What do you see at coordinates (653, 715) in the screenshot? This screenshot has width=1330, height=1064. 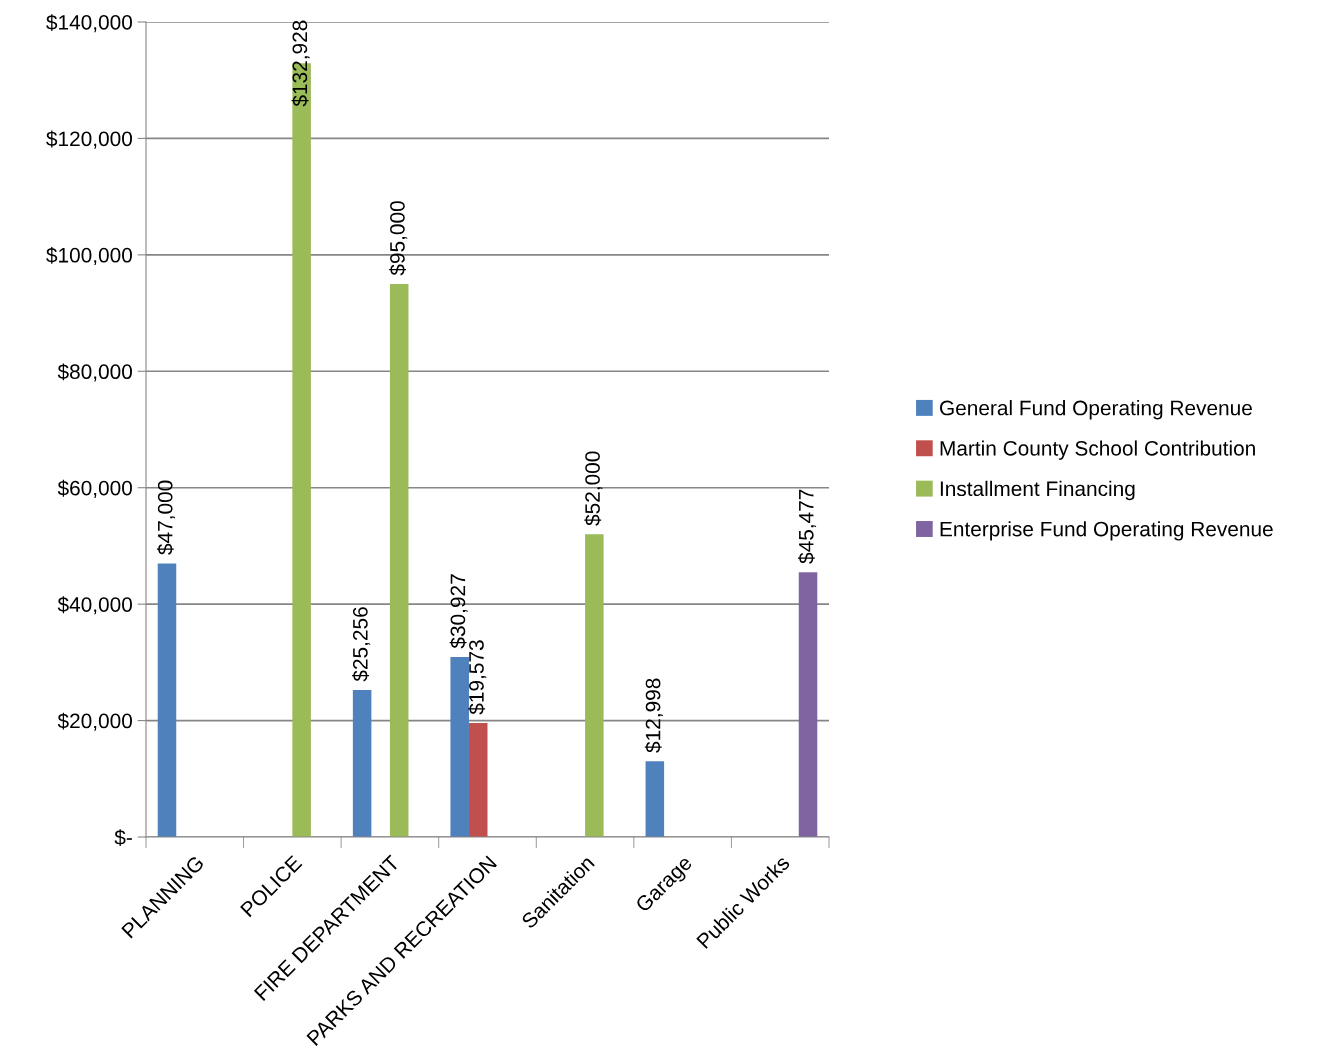 I see `data-label: $12,998` at bounding box center [653, 715].